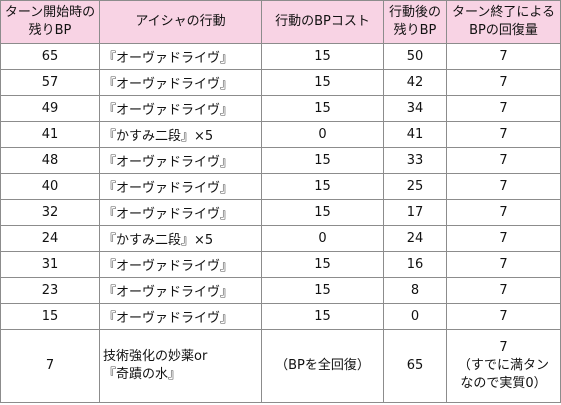  What do you see at coordinates (50, 22) in the screenshot?
I see `header-start-bp: ターン開始時の 残りBP` at bounding box center [50, 22].